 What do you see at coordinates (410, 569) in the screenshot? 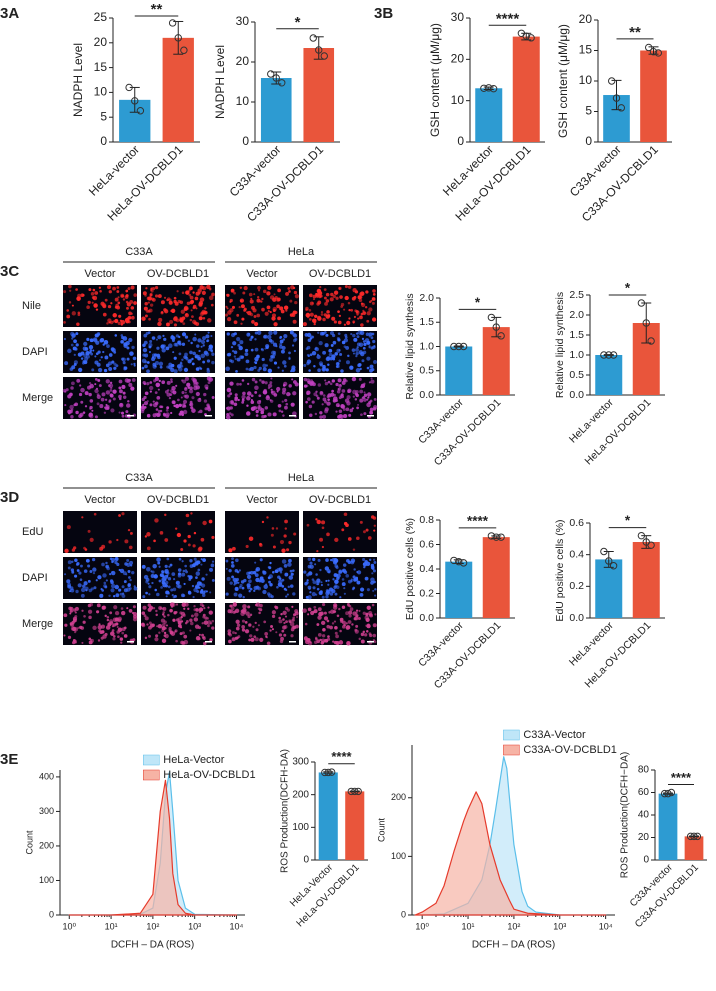
I see `y-axis-label: EdU positive cells (%)` at bounding box center [410, 569].